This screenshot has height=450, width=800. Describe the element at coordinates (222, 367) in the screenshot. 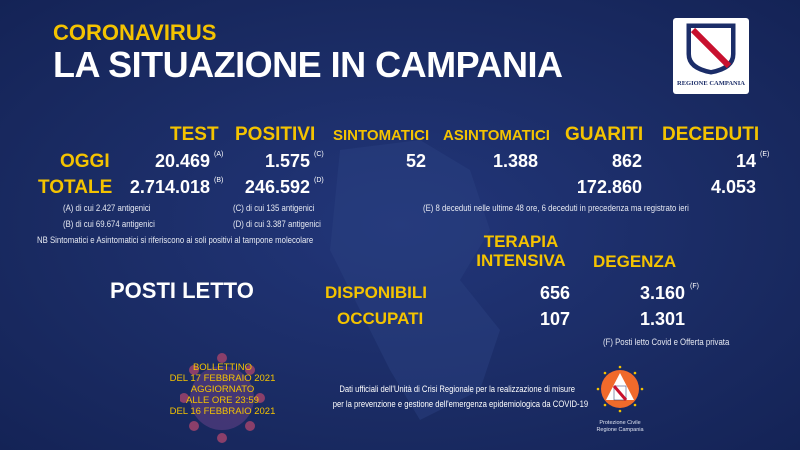

I see `bollettino-line: BOLLETTINO` at that location.